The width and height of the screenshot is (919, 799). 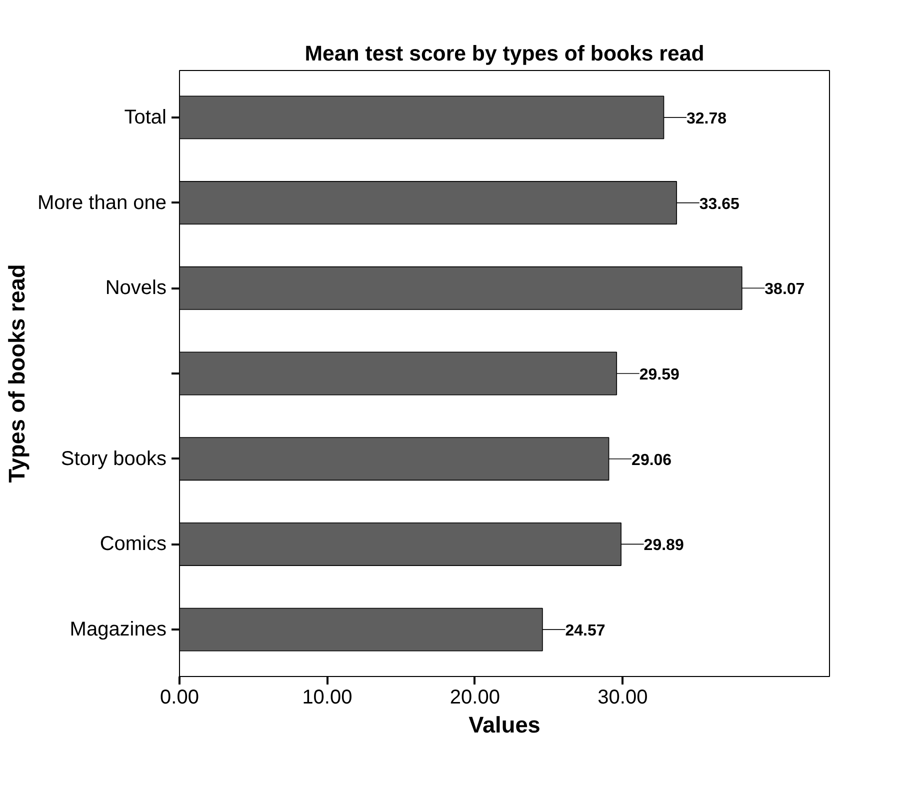 I want to click on x-tick-label: 0.00, so click(x=179, y=697).